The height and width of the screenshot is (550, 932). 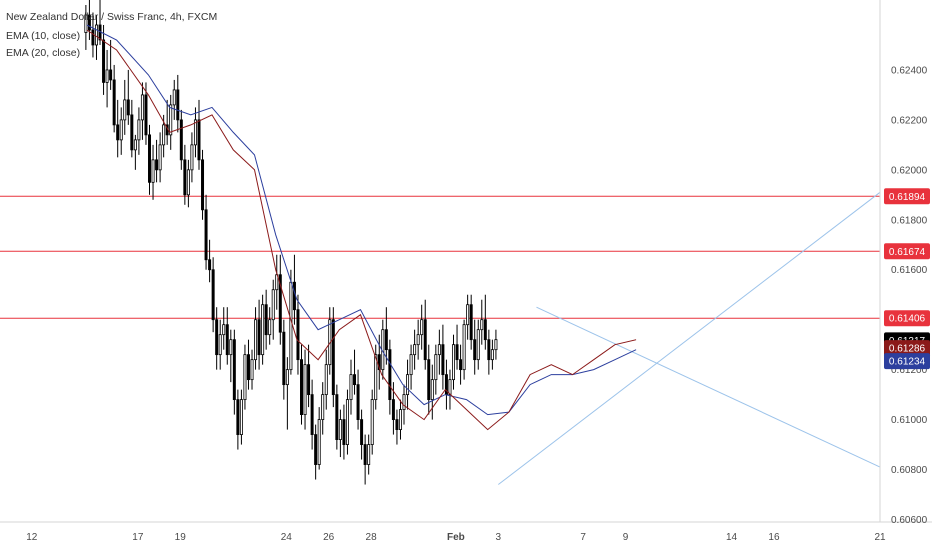 I want to click on time-tick-label: 7, so click(x=583, y=537).